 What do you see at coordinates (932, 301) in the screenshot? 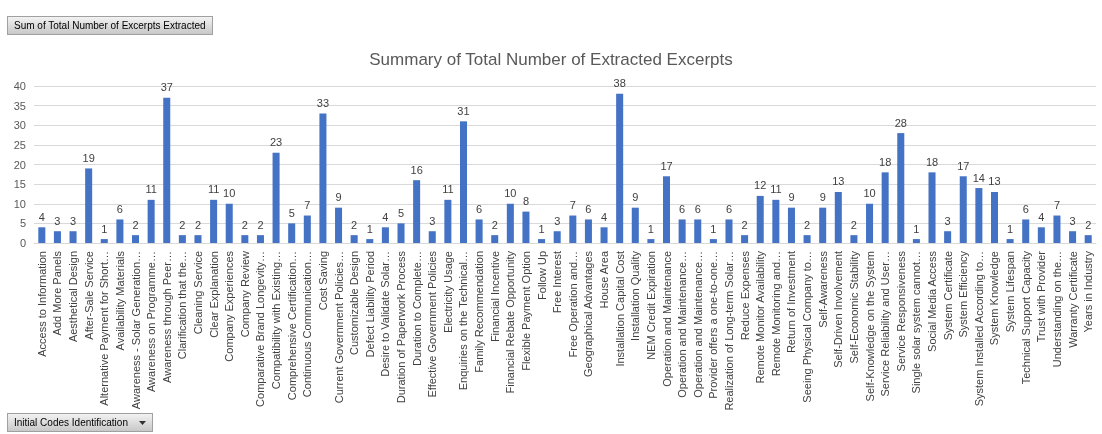
I see `x-tick-label: Social Media Access` at bounding box center [932, 301].